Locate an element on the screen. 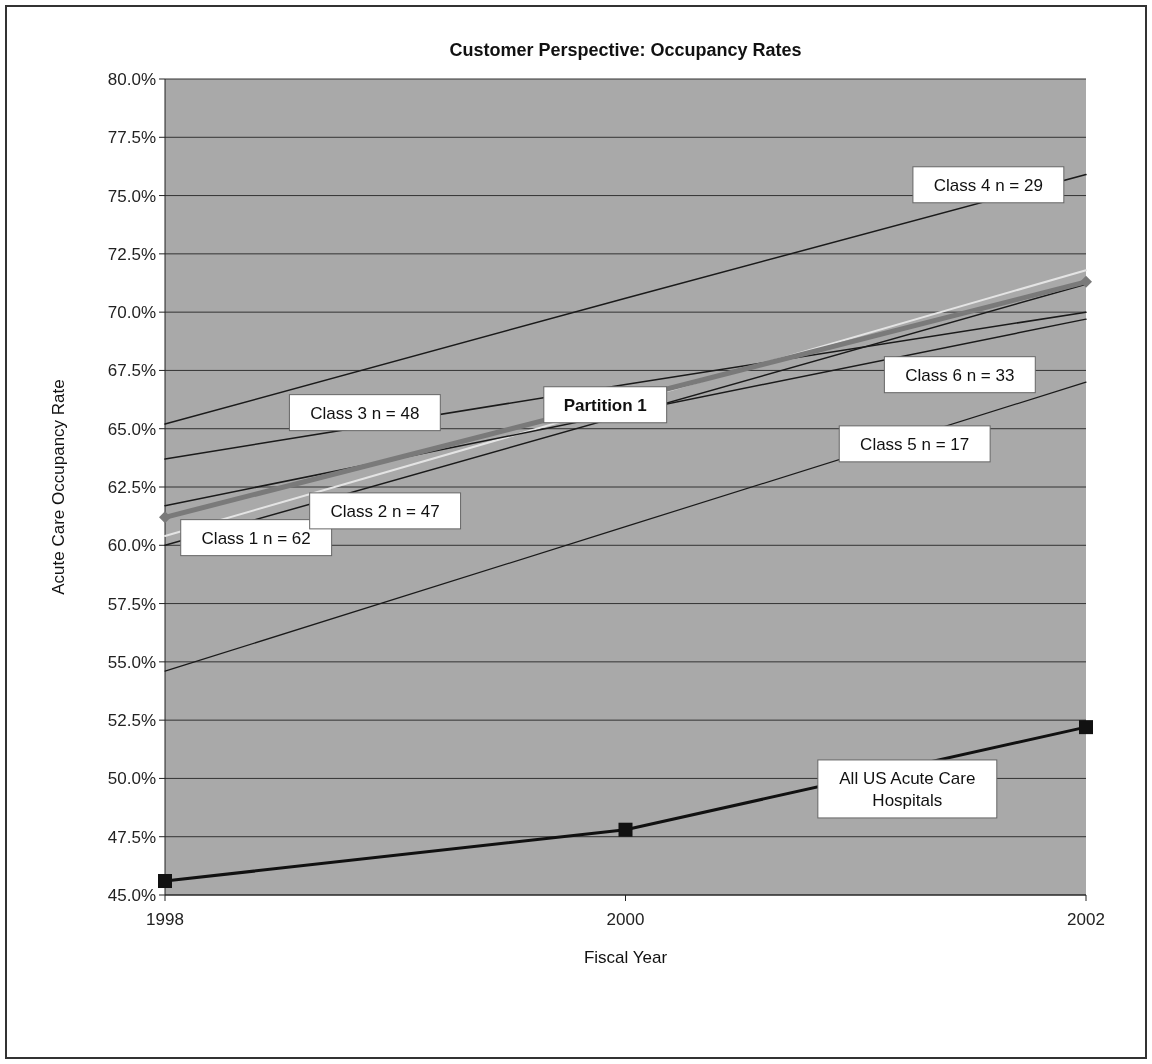 Image resolution: width=1152 pixels, height=1064 pixels. y-tick-label: 45.0% is located at coordinates (131, 895).